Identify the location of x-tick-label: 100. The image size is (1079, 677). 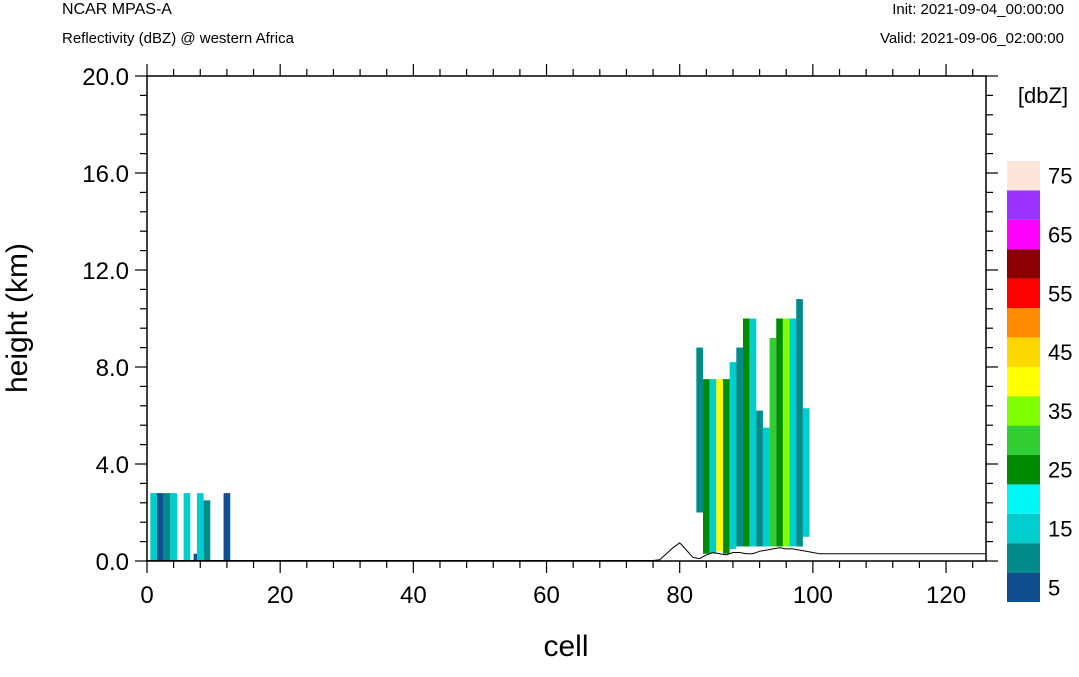
(813, 595).